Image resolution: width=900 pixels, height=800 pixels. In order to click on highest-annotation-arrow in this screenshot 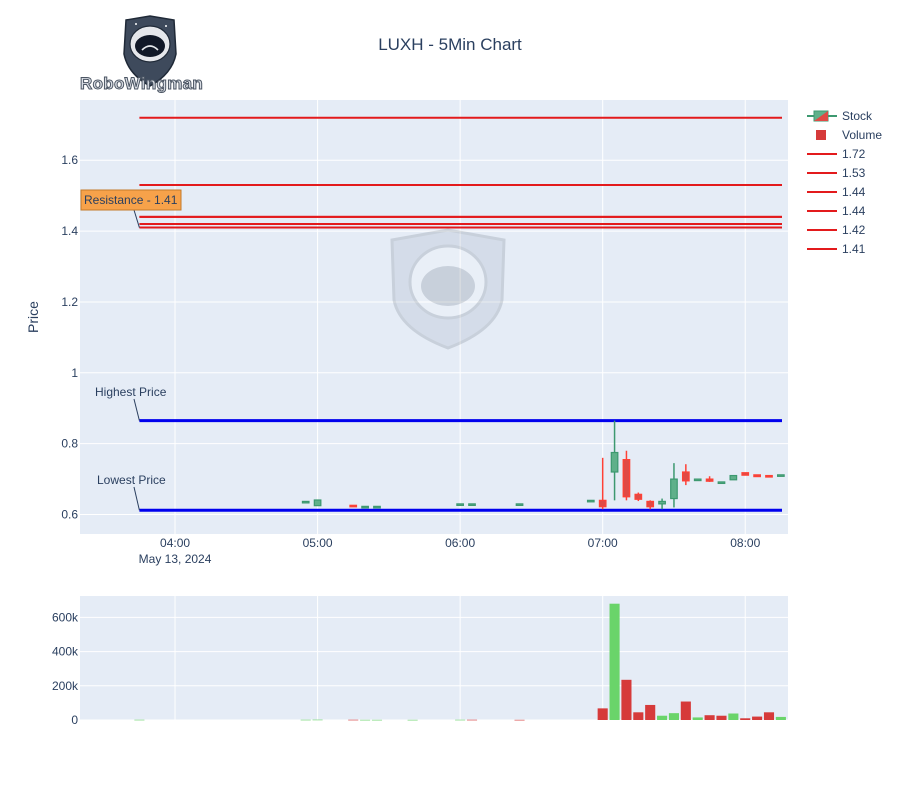, I will do `click(136, 409)`.